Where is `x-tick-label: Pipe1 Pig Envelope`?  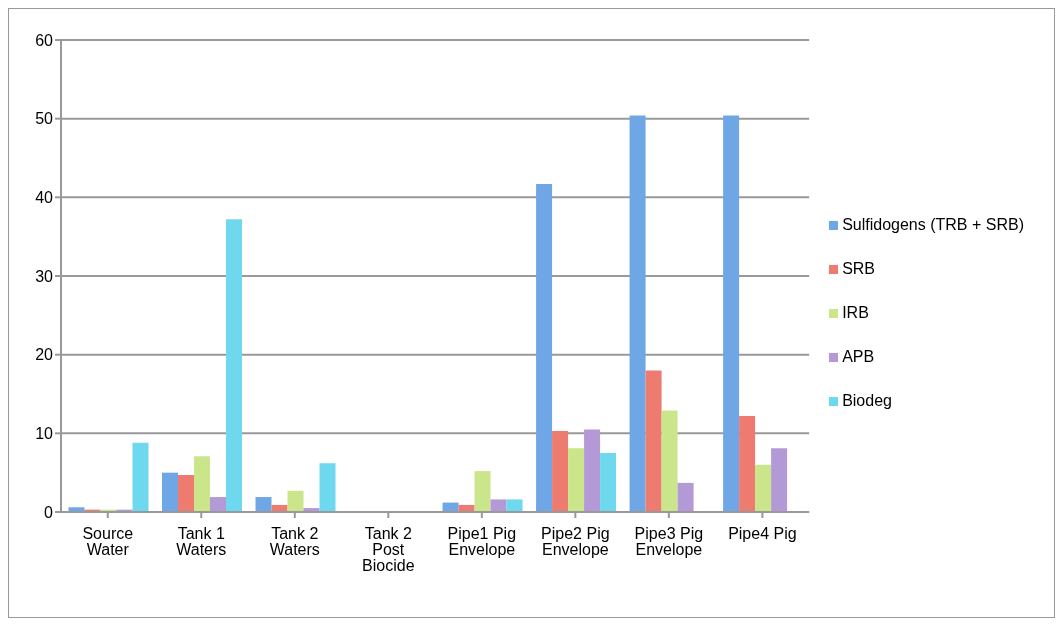
x-tick-label: Pipe1 Pig Envelope is located at coordinates (482, 542).